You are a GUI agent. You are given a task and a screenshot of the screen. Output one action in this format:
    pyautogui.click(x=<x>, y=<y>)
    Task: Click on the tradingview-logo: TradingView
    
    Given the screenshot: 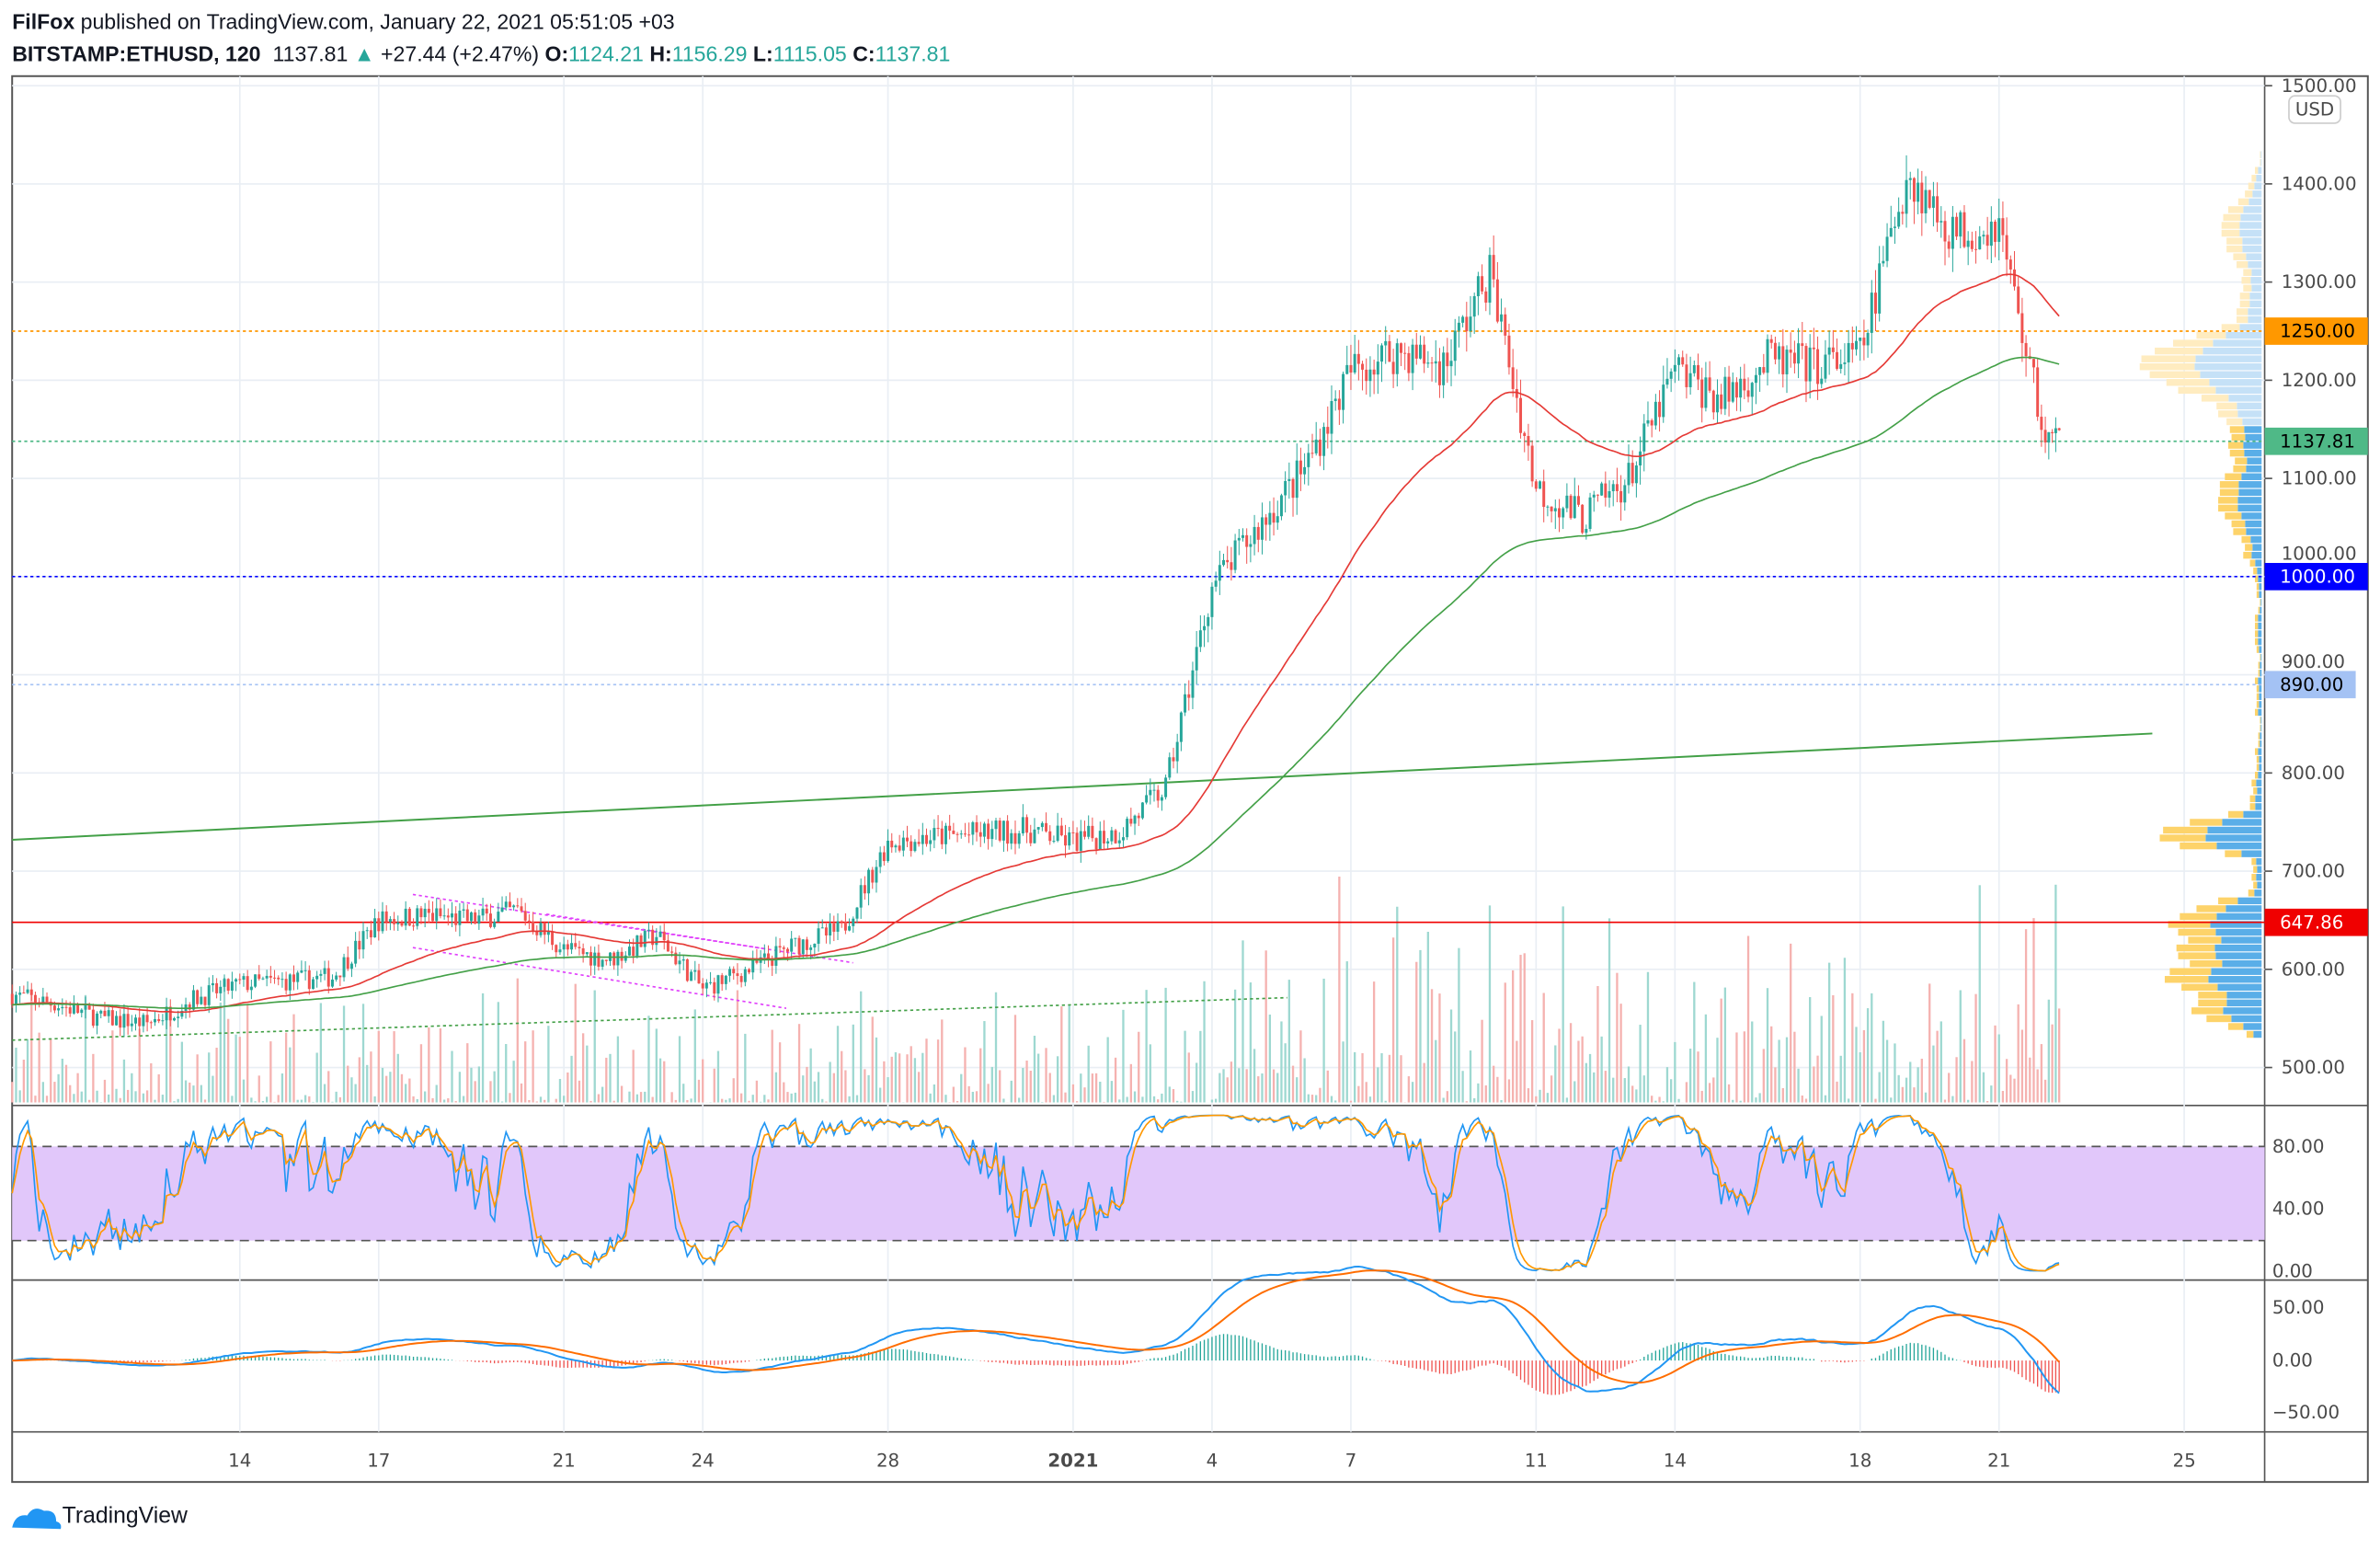 What is the action you would take?
    pyautogui.click(x=100, y=1517)
    